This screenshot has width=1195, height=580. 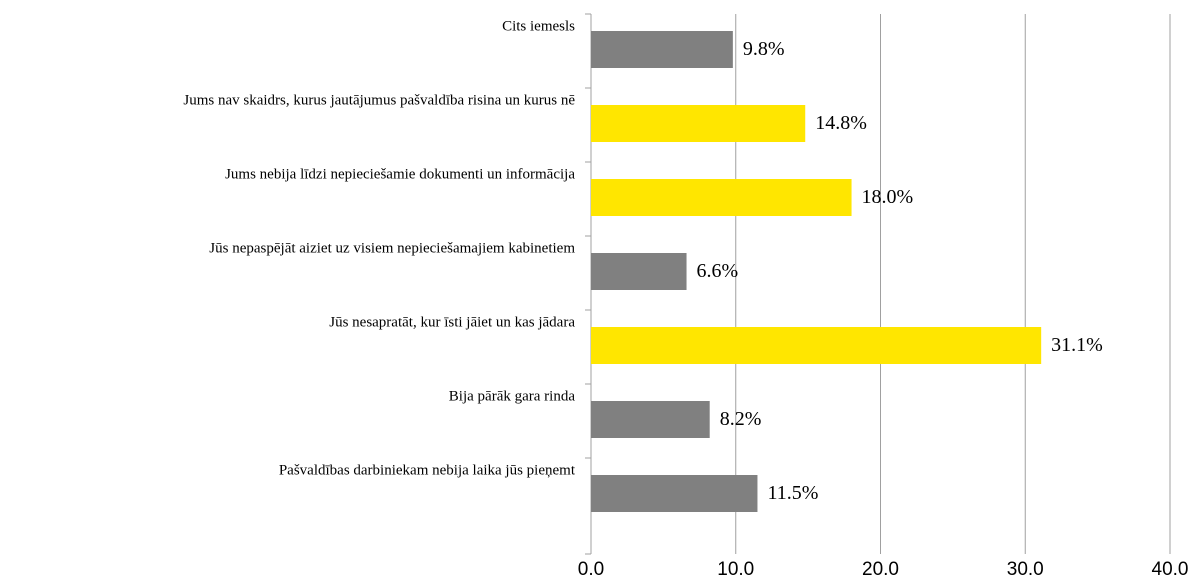 What do you see at coordinates (1025, 569) in the screenshot?
I see `x-tick-label: 30.0` at bounding box center [1025, 569].